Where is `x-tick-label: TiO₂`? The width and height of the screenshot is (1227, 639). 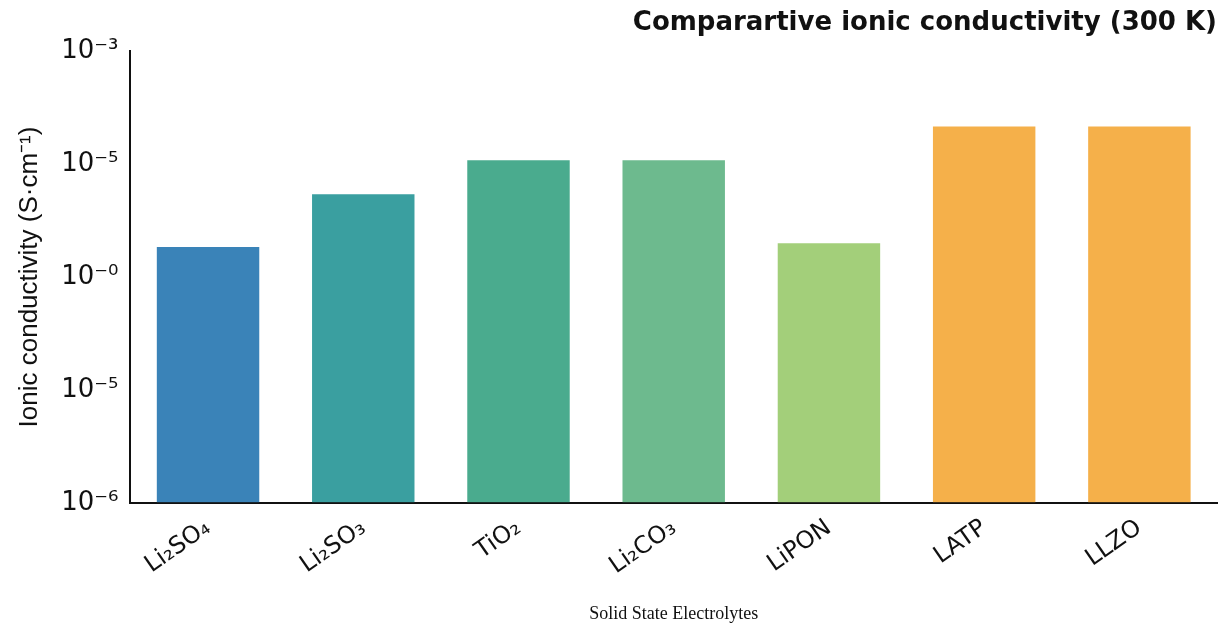 x-tick-label: TiO₂ is located at coordinates (497, 538).